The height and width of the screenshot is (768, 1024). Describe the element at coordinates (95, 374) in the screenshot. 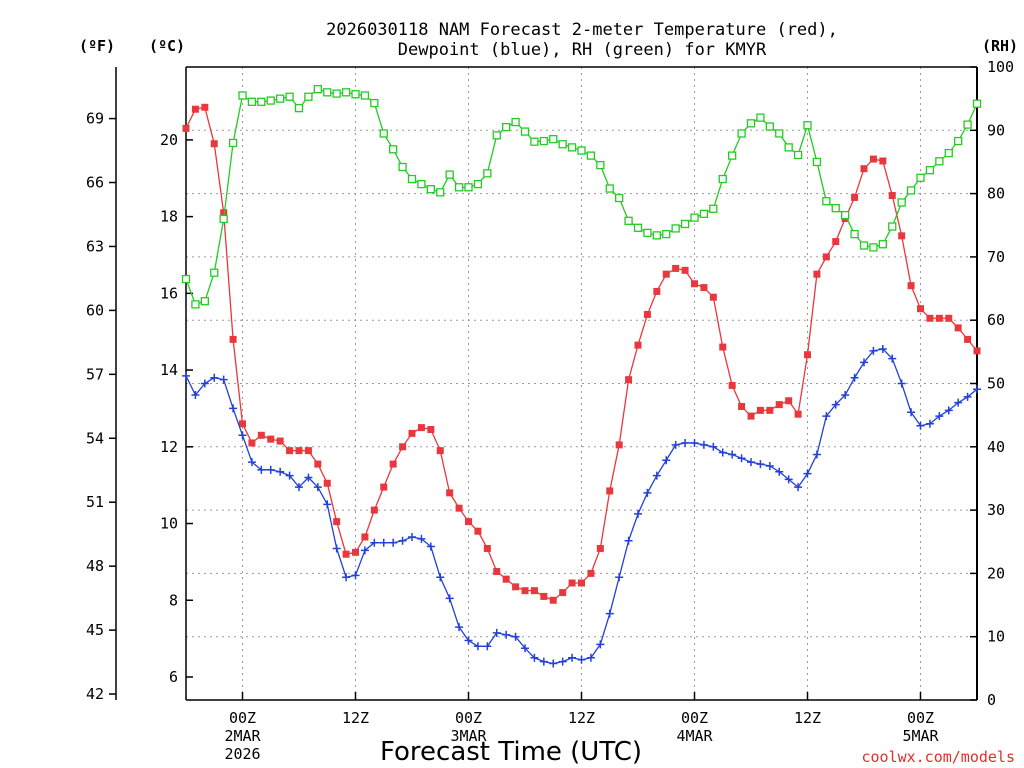

I see `fahrenheit-tick-label-5: 57` at that location.